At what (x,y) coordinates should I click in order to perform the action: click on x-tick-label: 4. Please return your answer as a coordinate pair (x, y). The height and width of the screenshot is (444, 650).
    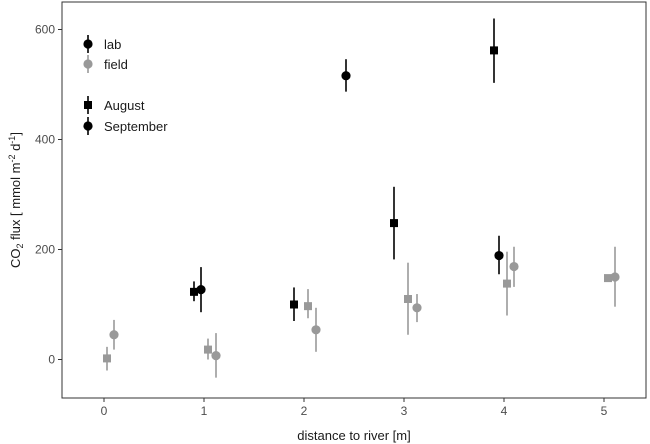
    Looking at the image, I should click on (504, 411).